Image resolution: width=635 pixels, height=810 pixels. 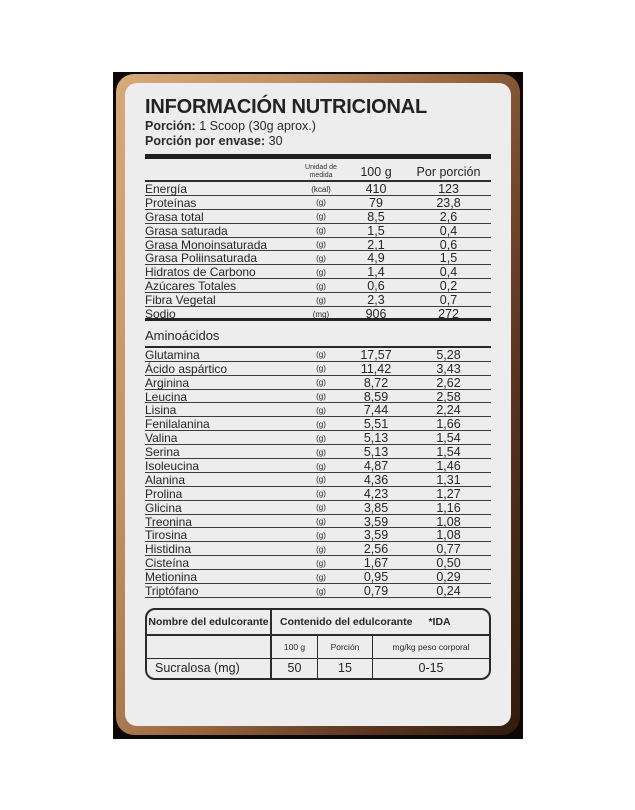 What do you see at coordinates (346, 621) in the screenshot?
I see `sweetener-content-header: Contenido del edulcorante` at bounding box center [346, 621].